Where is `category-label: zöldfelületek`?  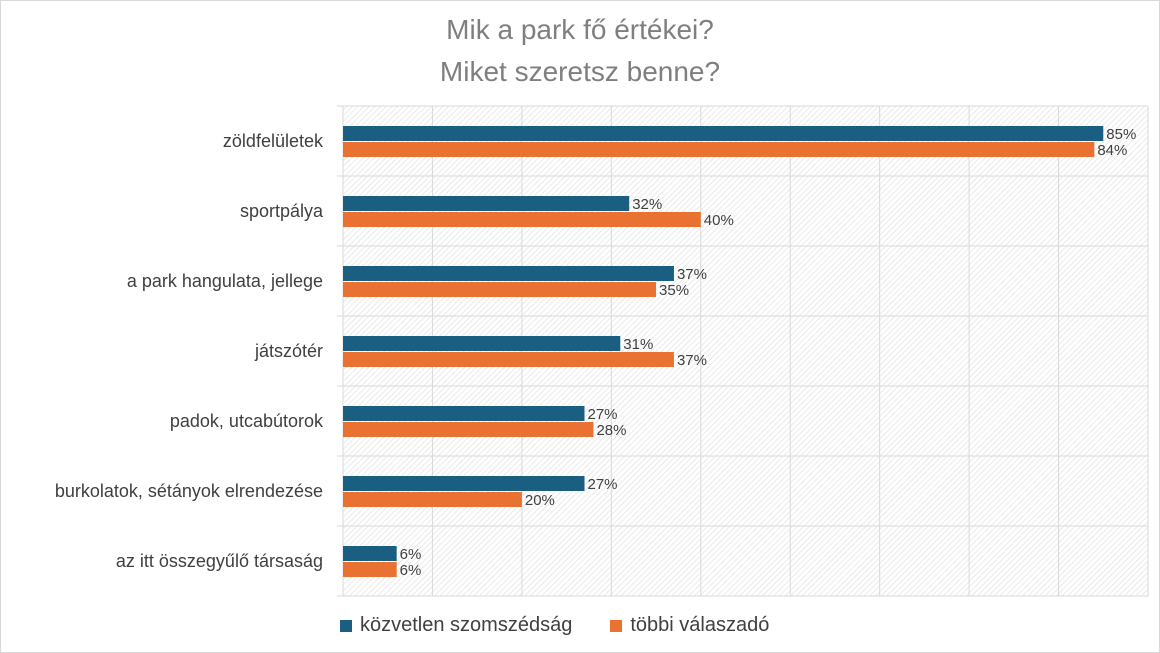 category-label: zöldfelületek is located at coordinates (273, 141).